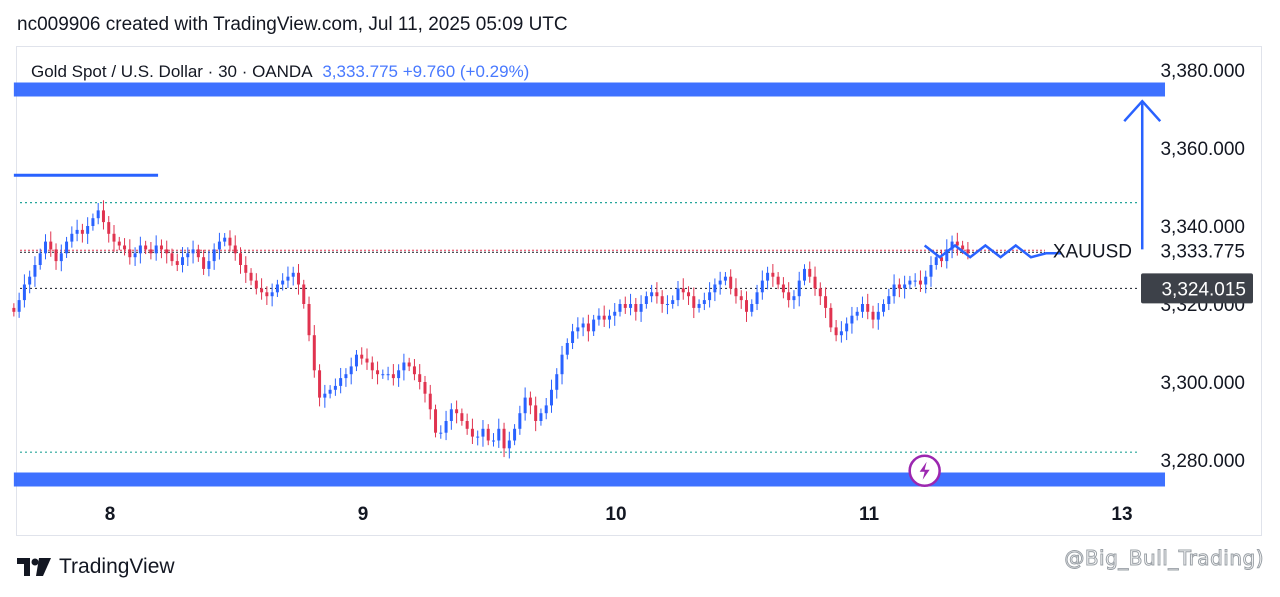  I want to click on x-axis-tick-label: 11, so click(869, 514).